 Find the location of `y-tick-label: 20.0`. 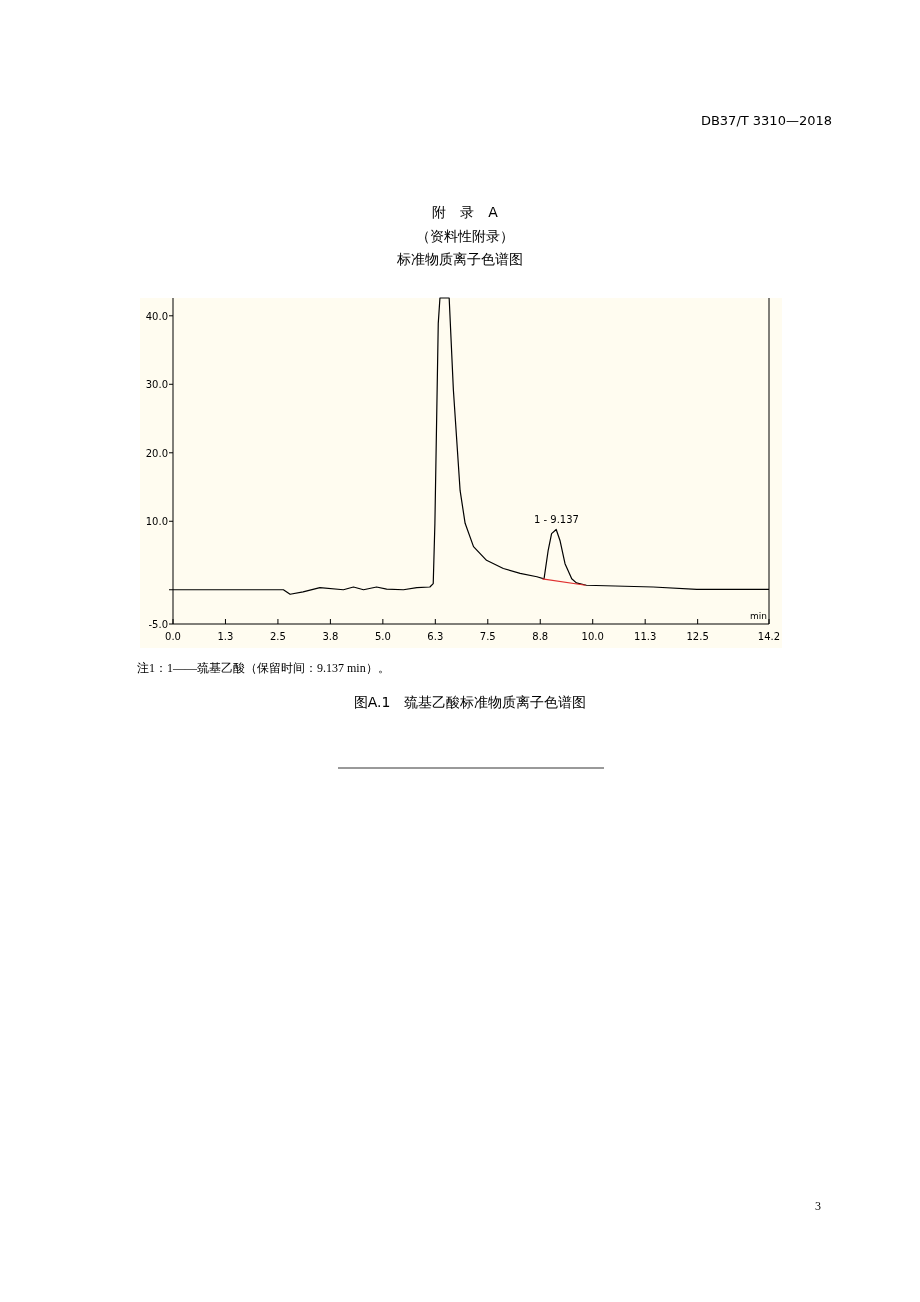

y-tick-label: 20.0 is located at coordinates (156, 453).